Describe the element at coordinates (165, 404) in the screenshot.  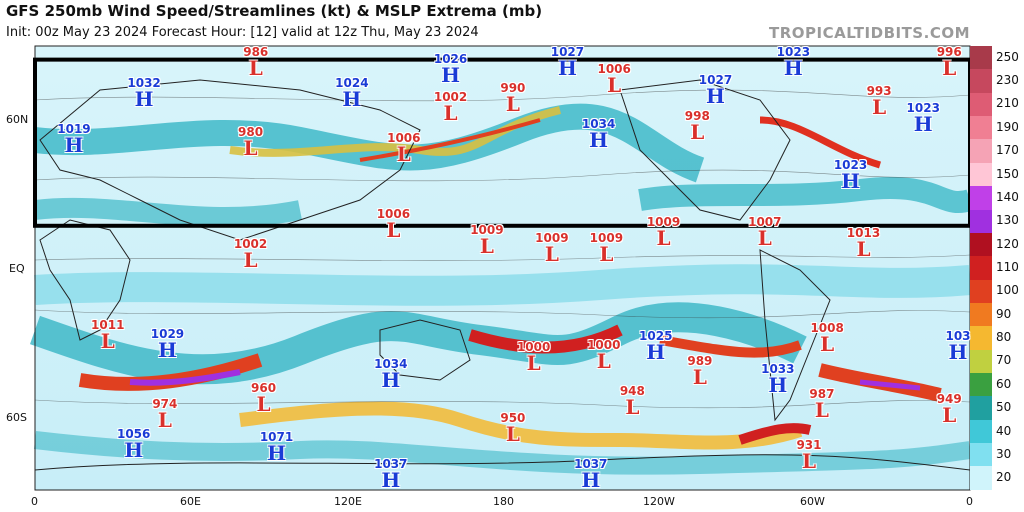
I see `pressure-value: 974` at that location.